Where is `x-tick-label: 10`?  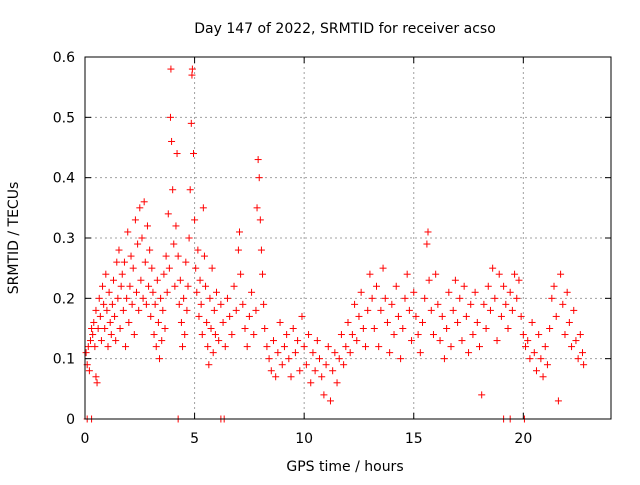 x-tick-label: 10 is located at coordinates (304, 439).